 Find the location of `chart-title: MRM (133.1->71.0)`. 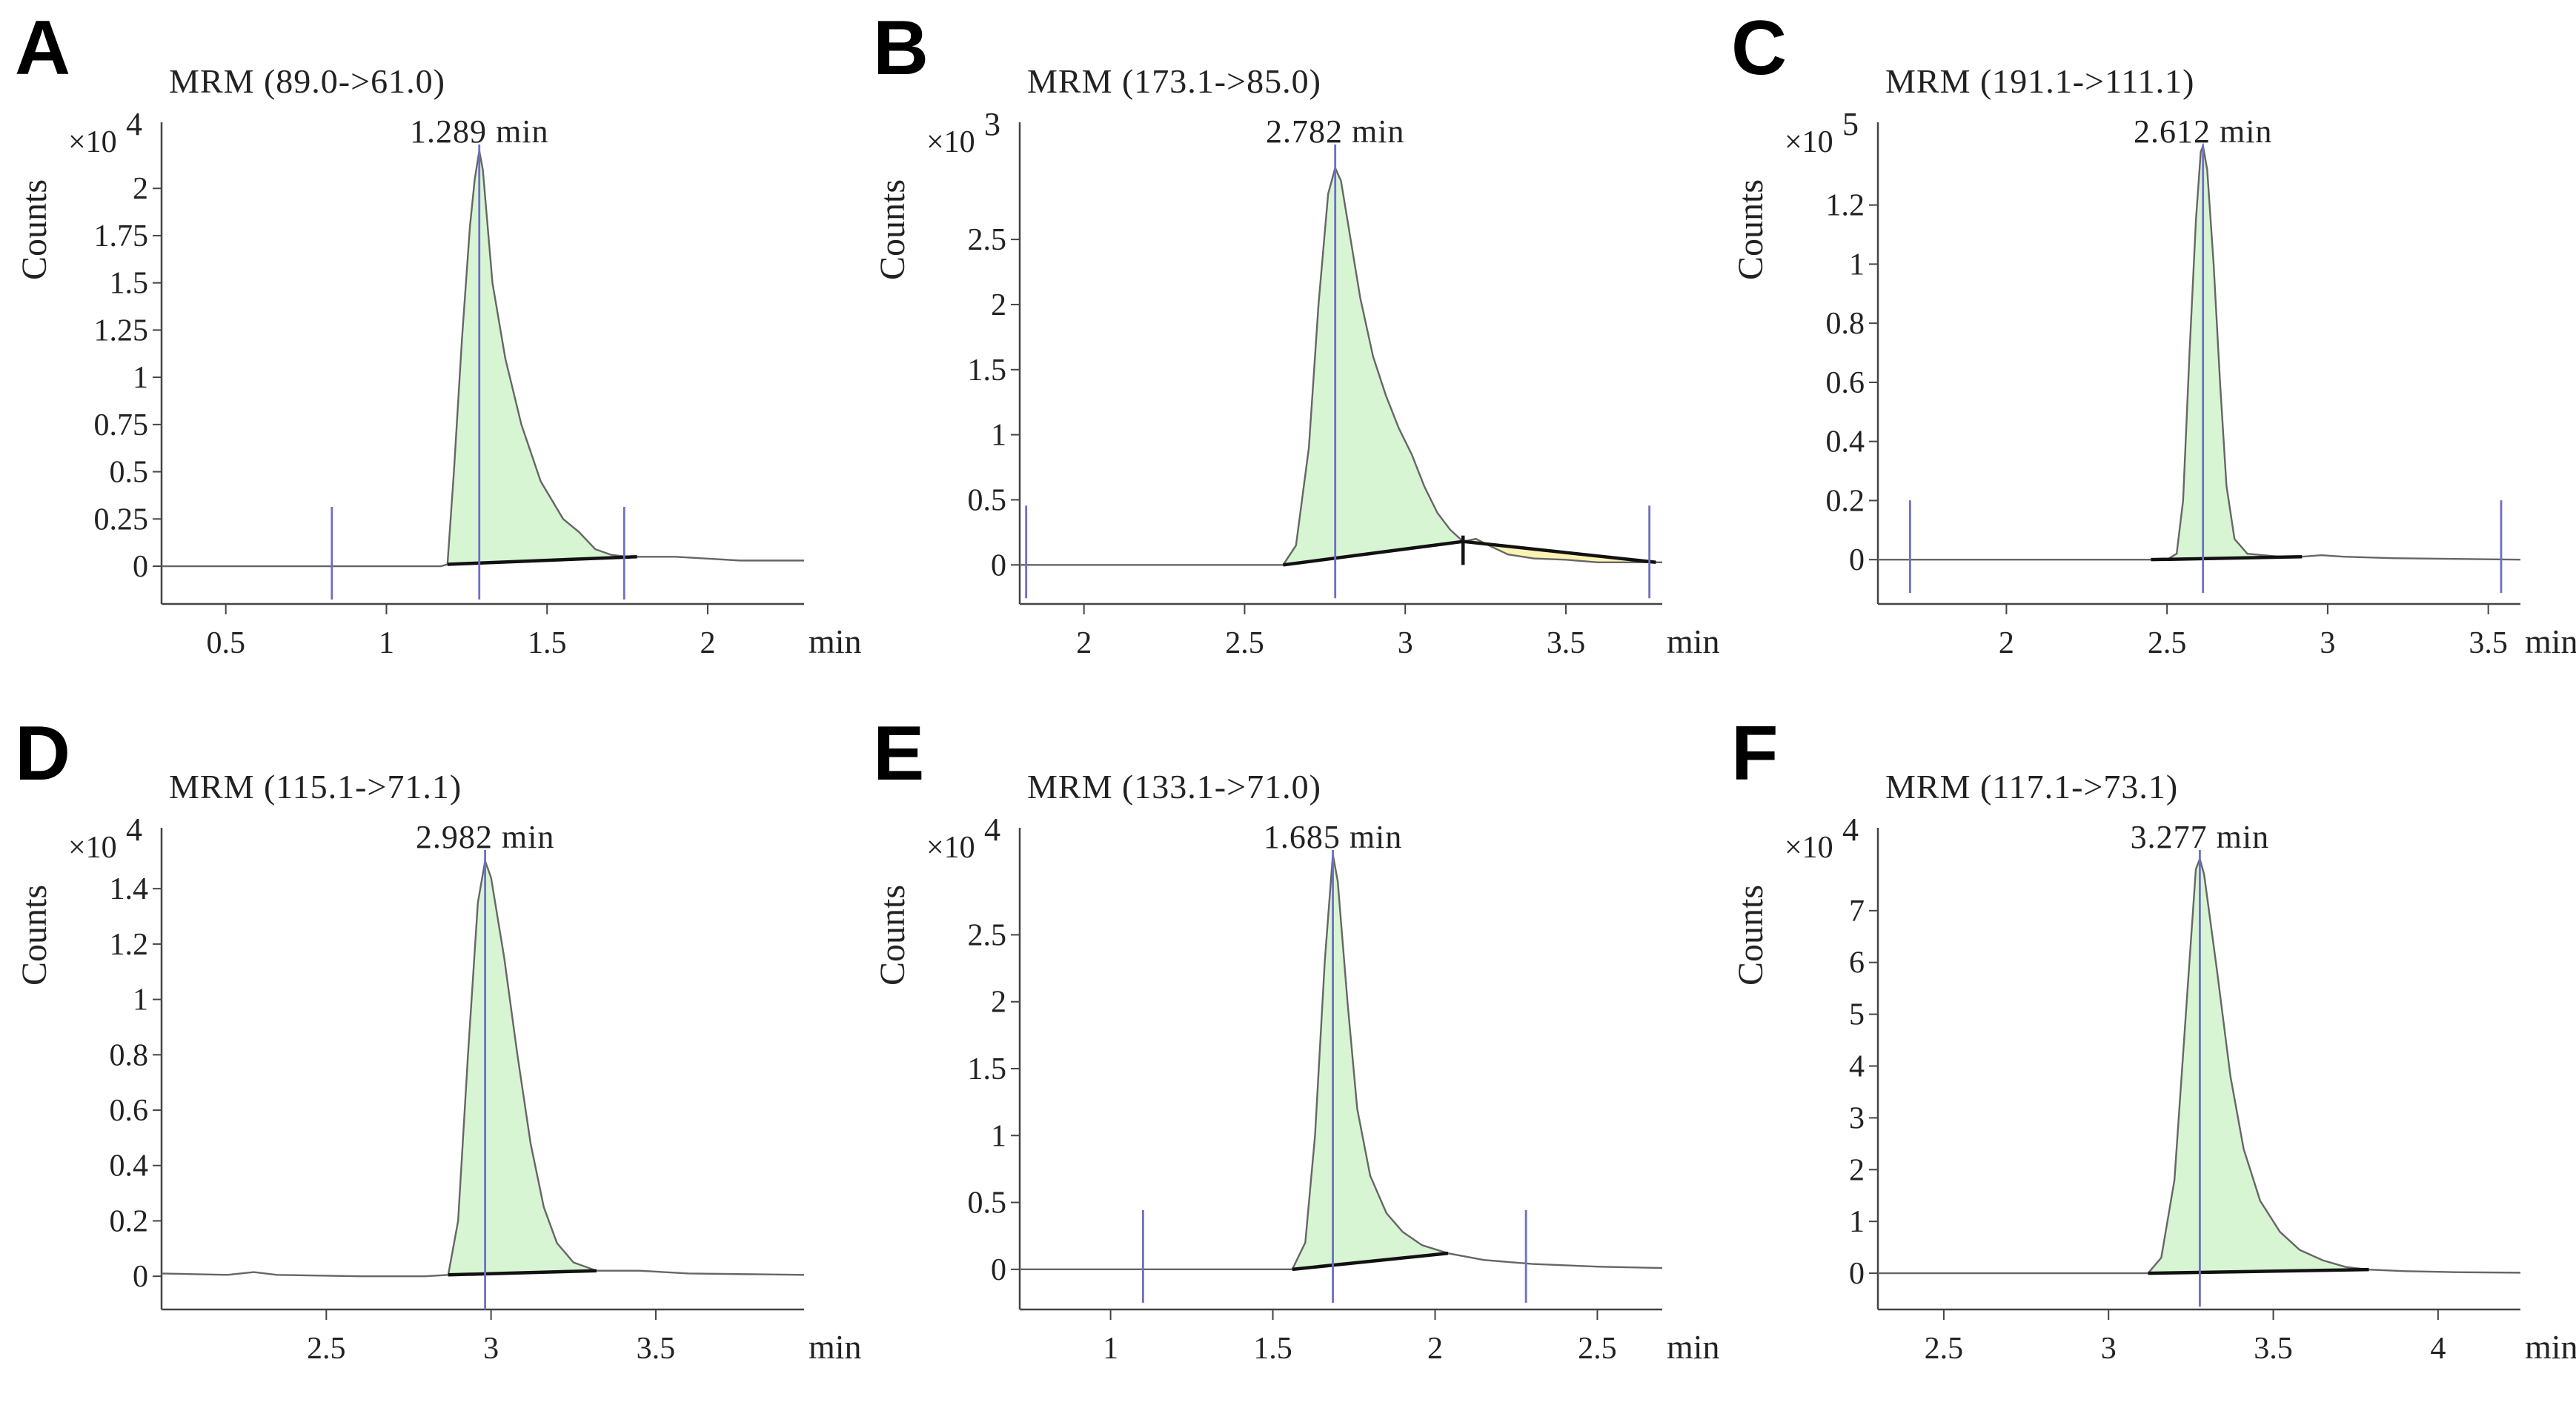

chart-title: MRM (133.1->71.0) is located at coordinates (1174, 787).